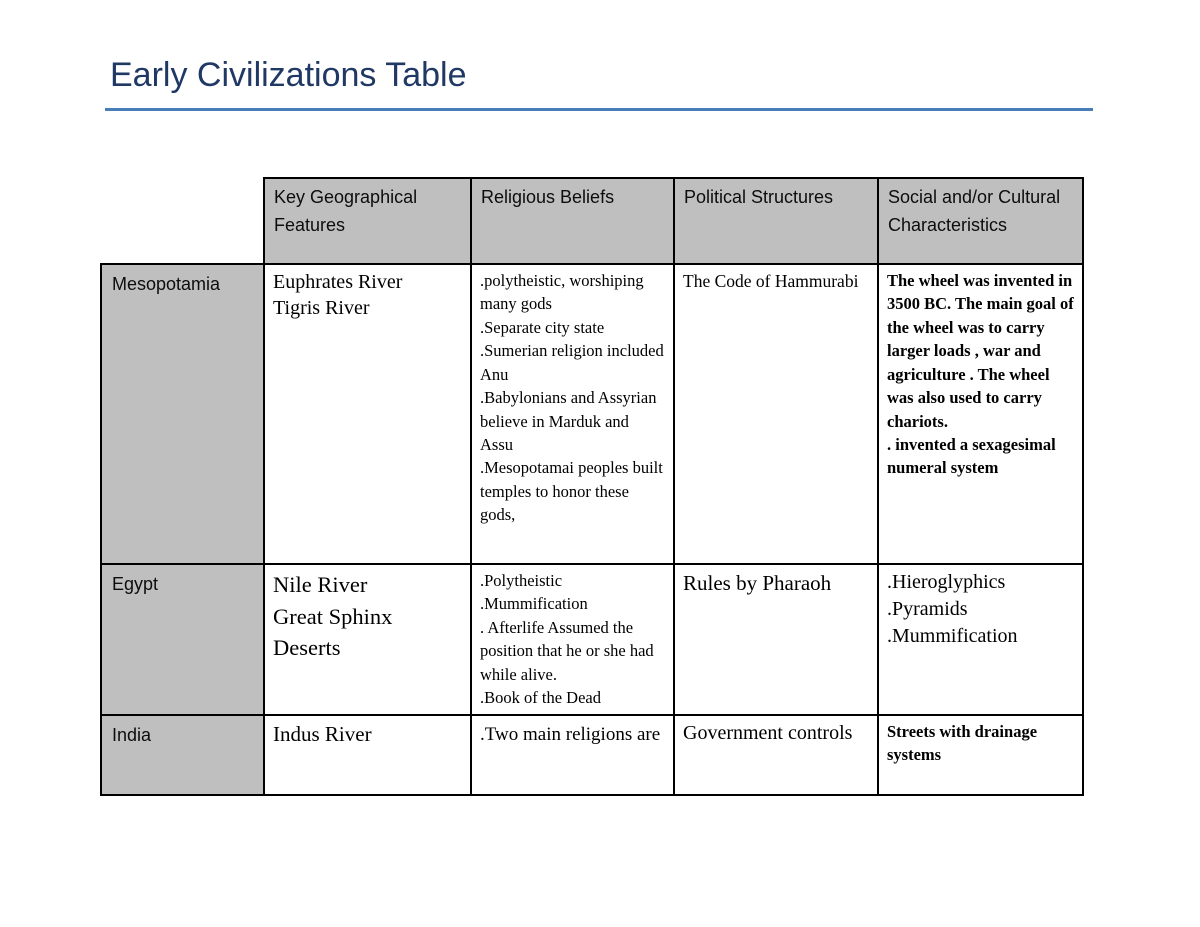 This screenshot has width=1200, height=927. Describe the element at coordinates (288, 75) in the screenshot. I see `page-title: Early Civilizations Table` at that location.